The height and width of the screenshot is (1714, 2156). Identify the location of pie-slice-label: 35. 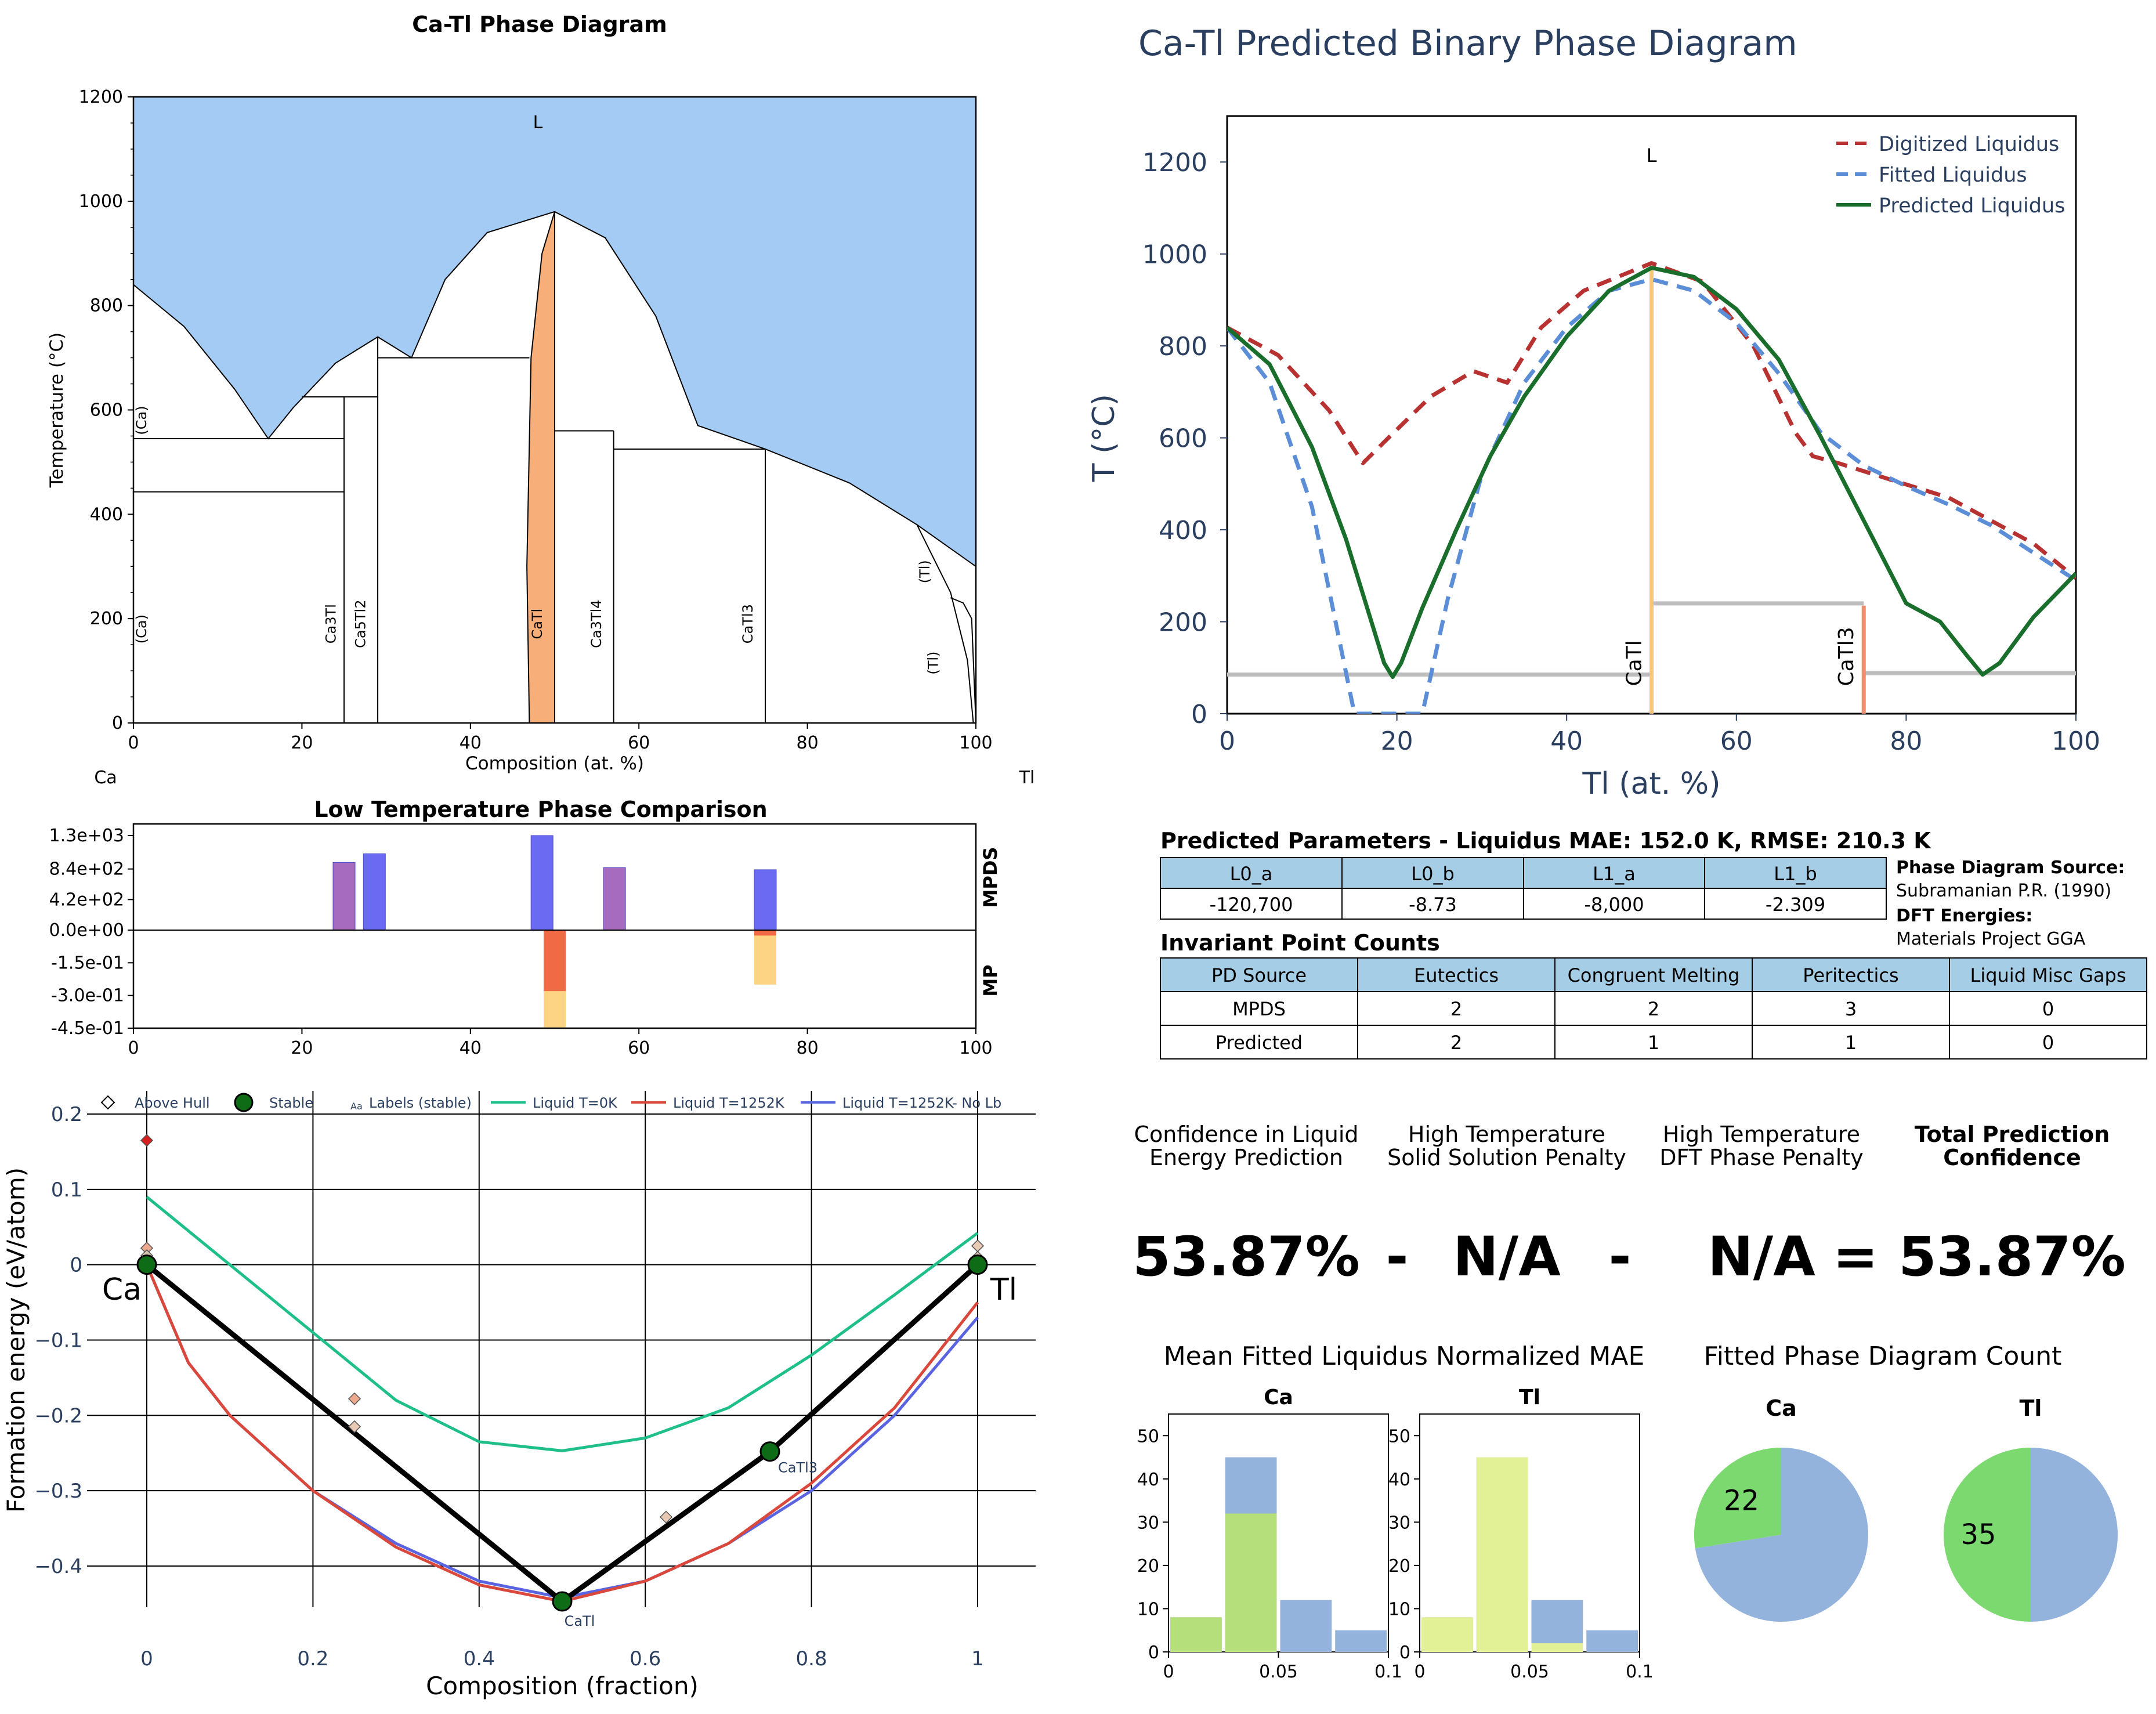
(1978, 1534).